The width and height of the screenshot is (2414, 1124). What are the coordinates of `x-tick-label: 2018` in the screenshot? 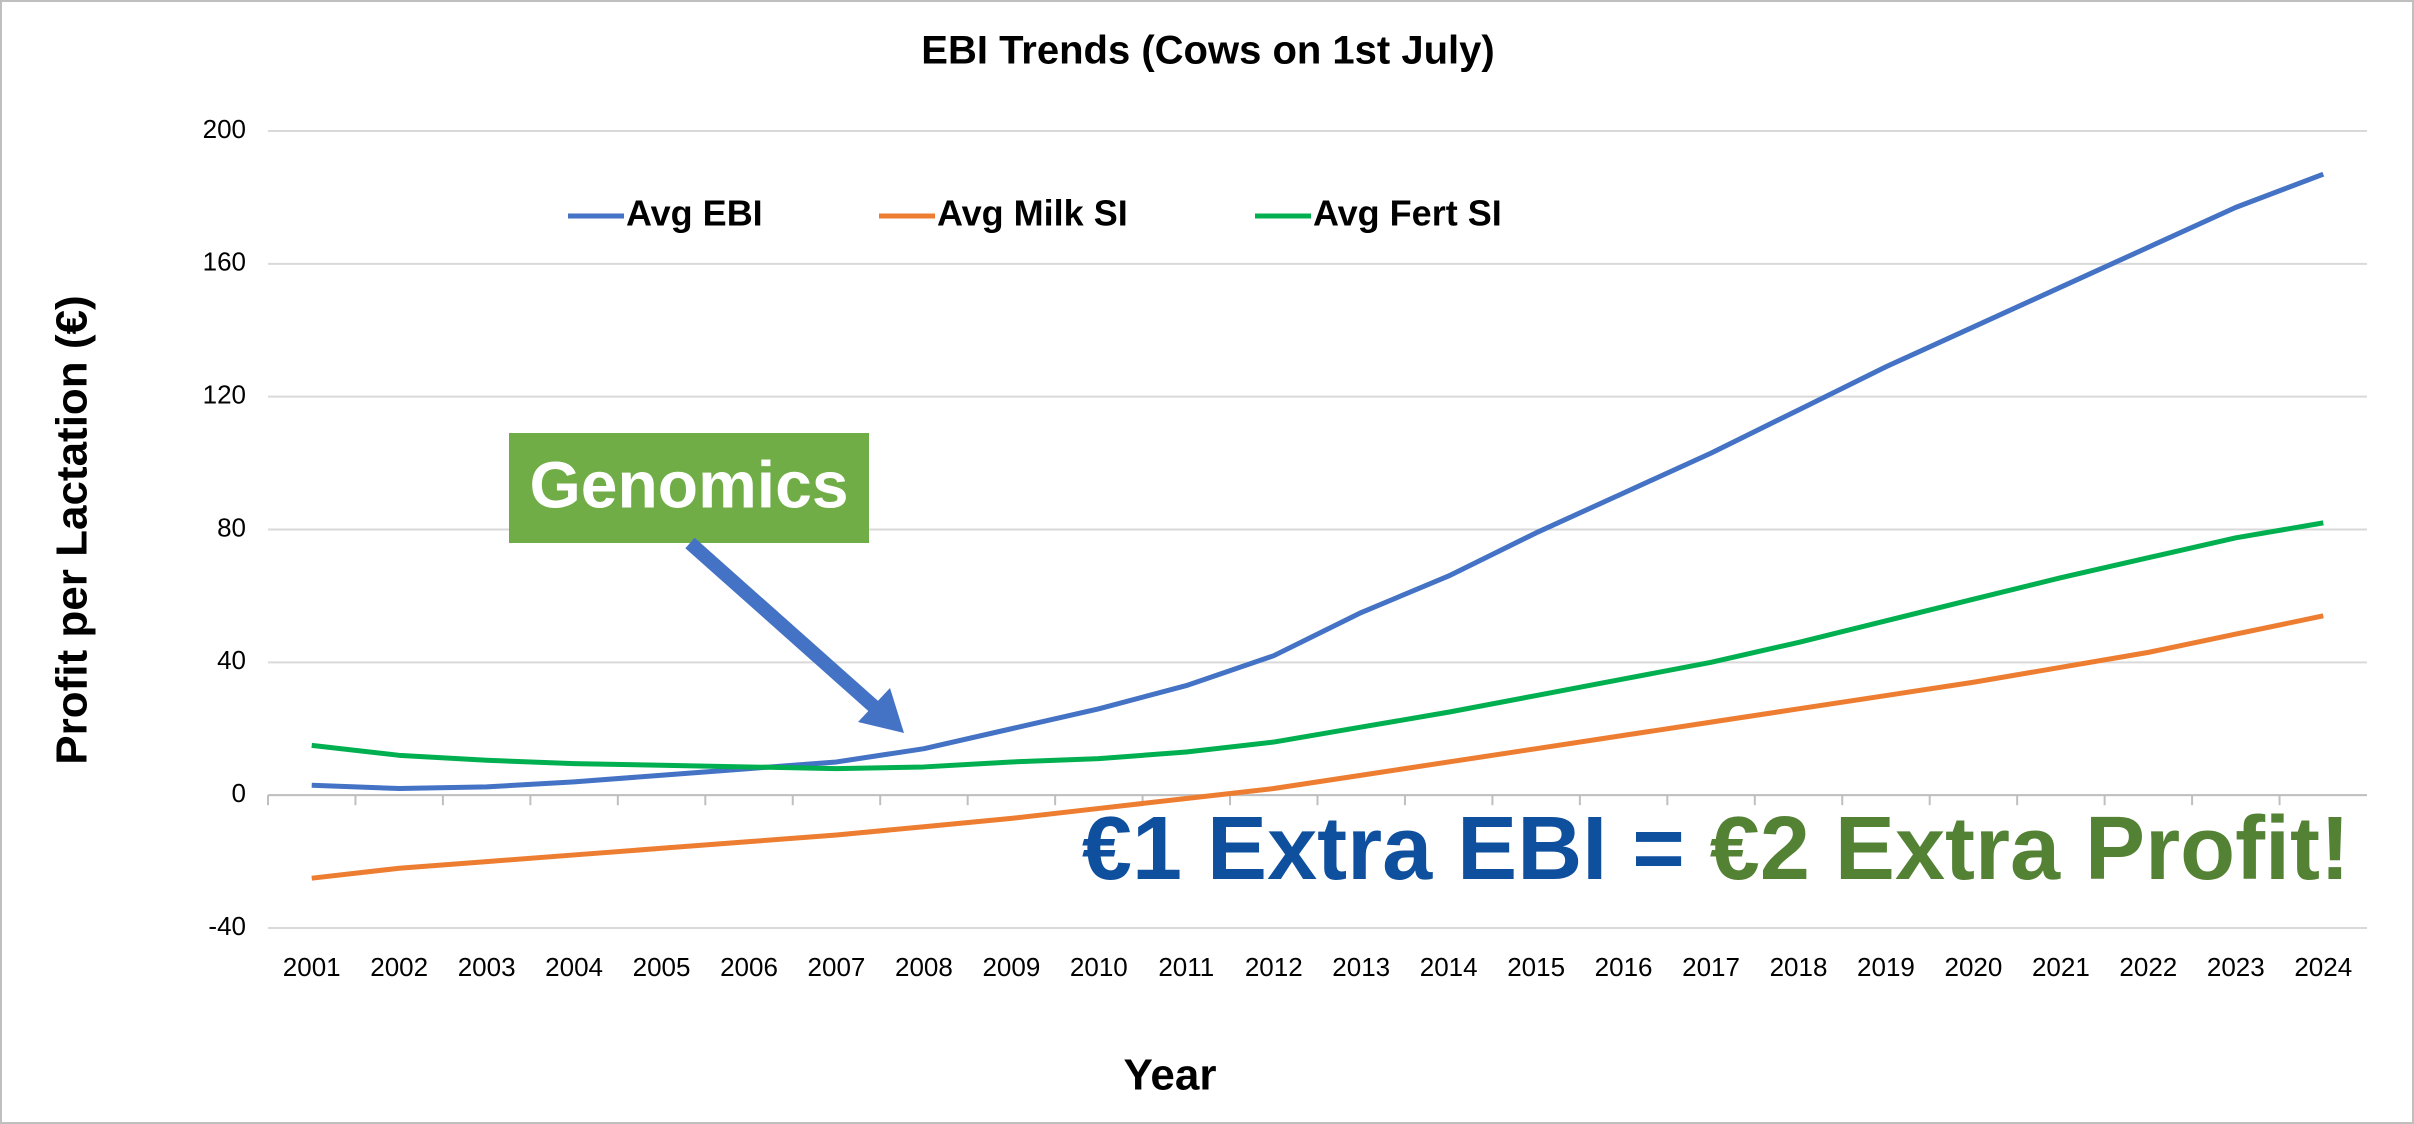 It's located at (1799, 967).